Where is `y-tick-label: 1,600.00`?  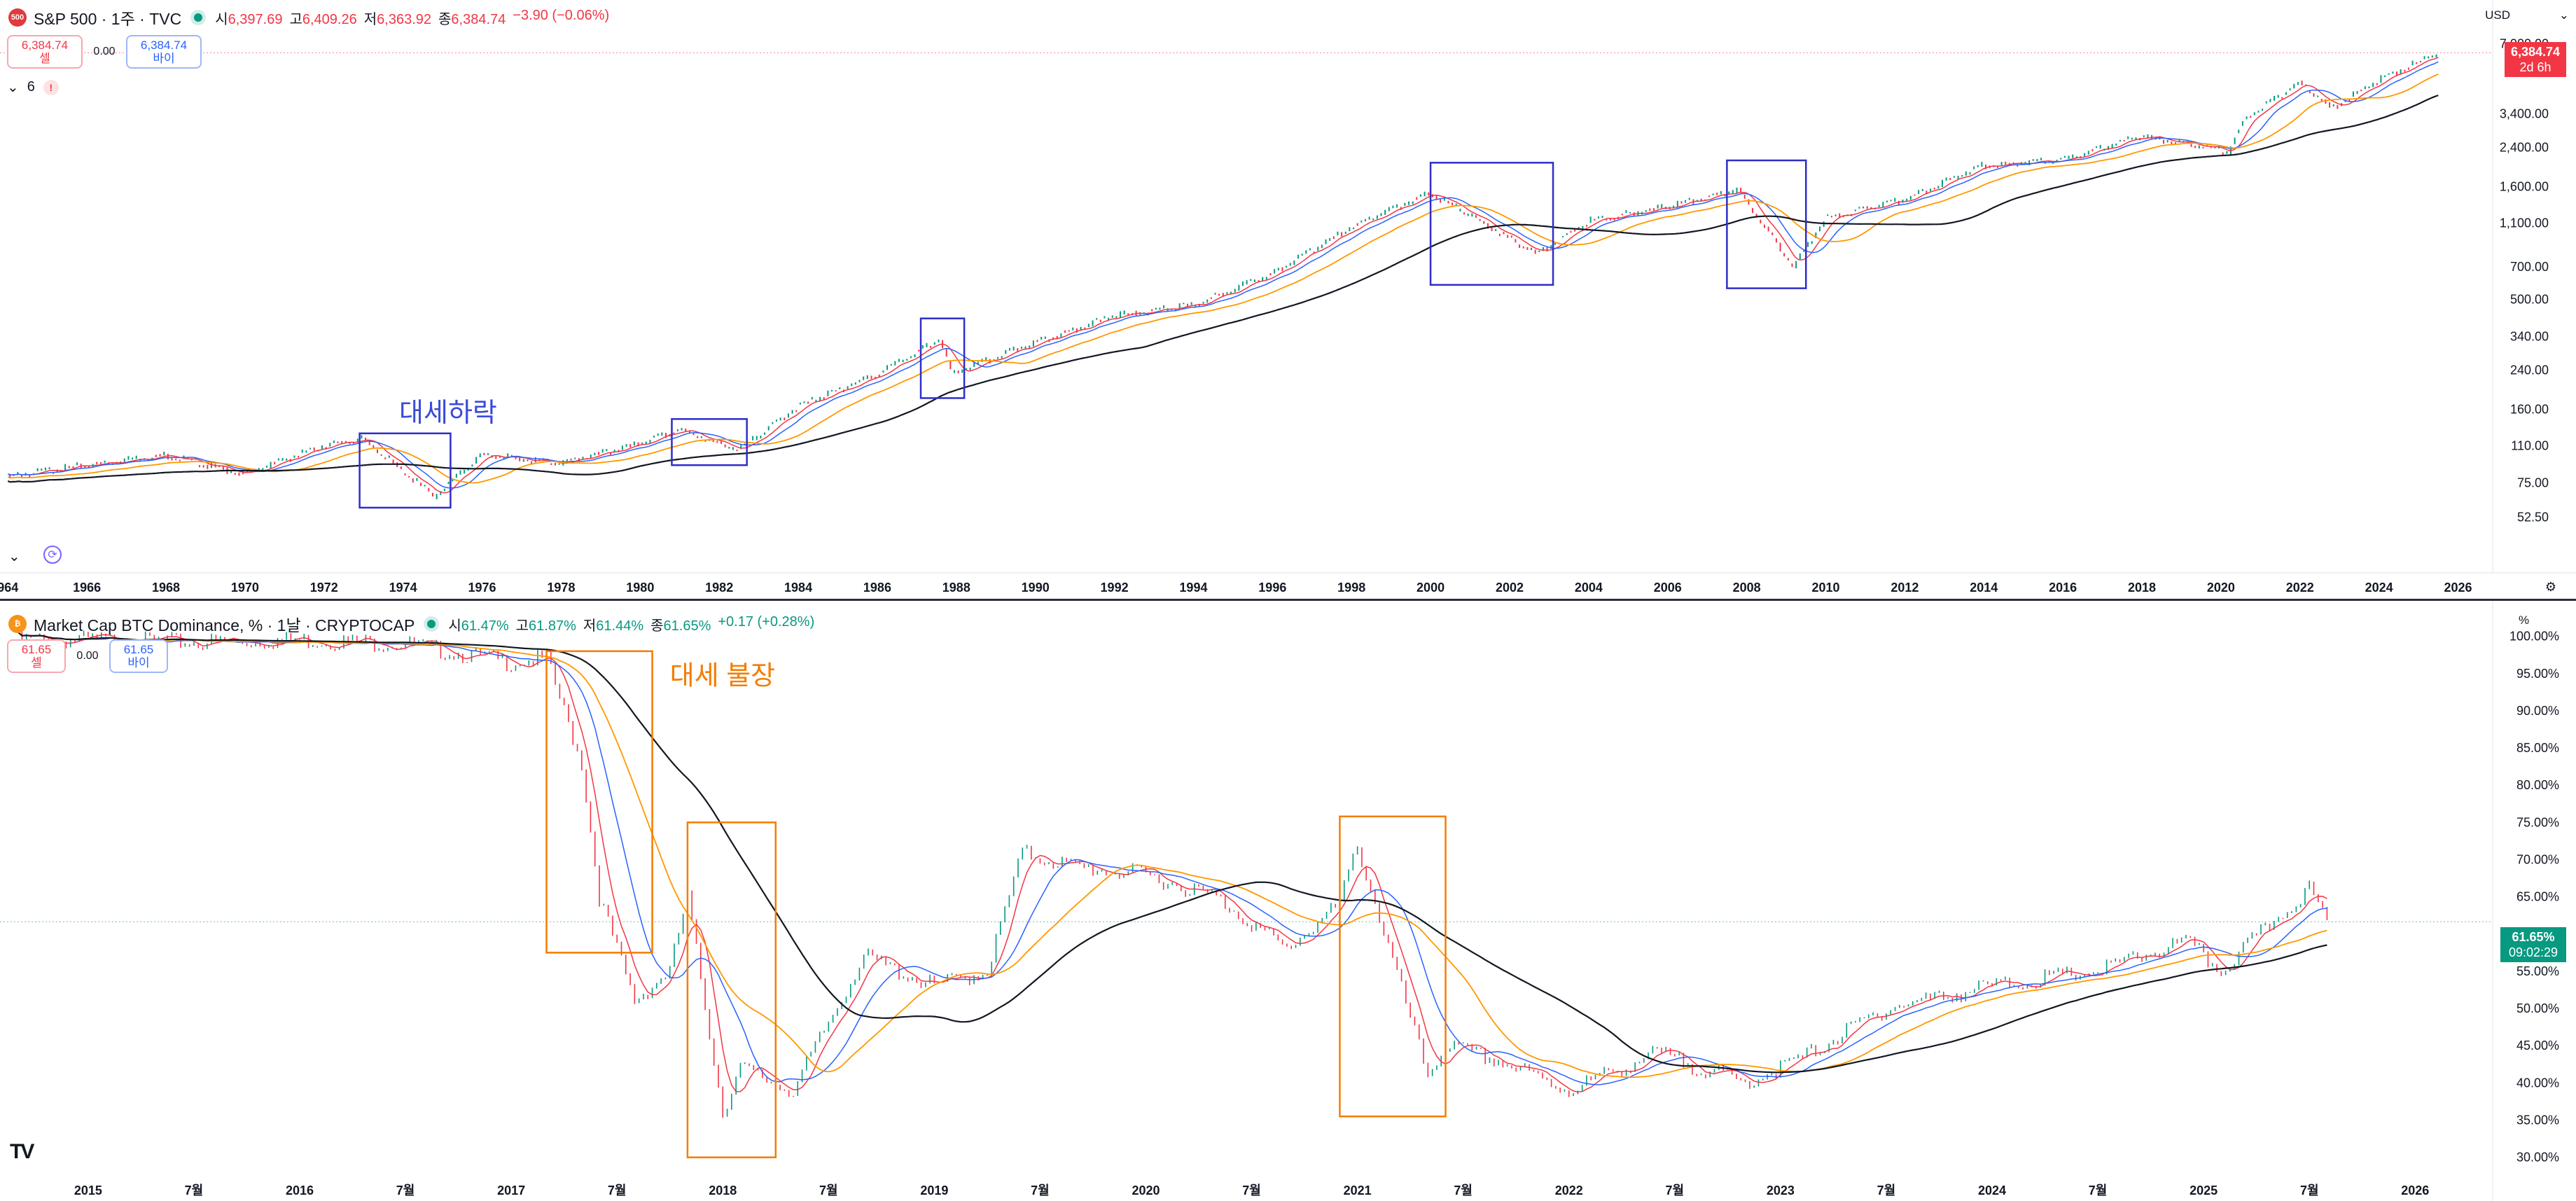 y-tick-label: 1,600.00 is located at coordinates (2524, 187).